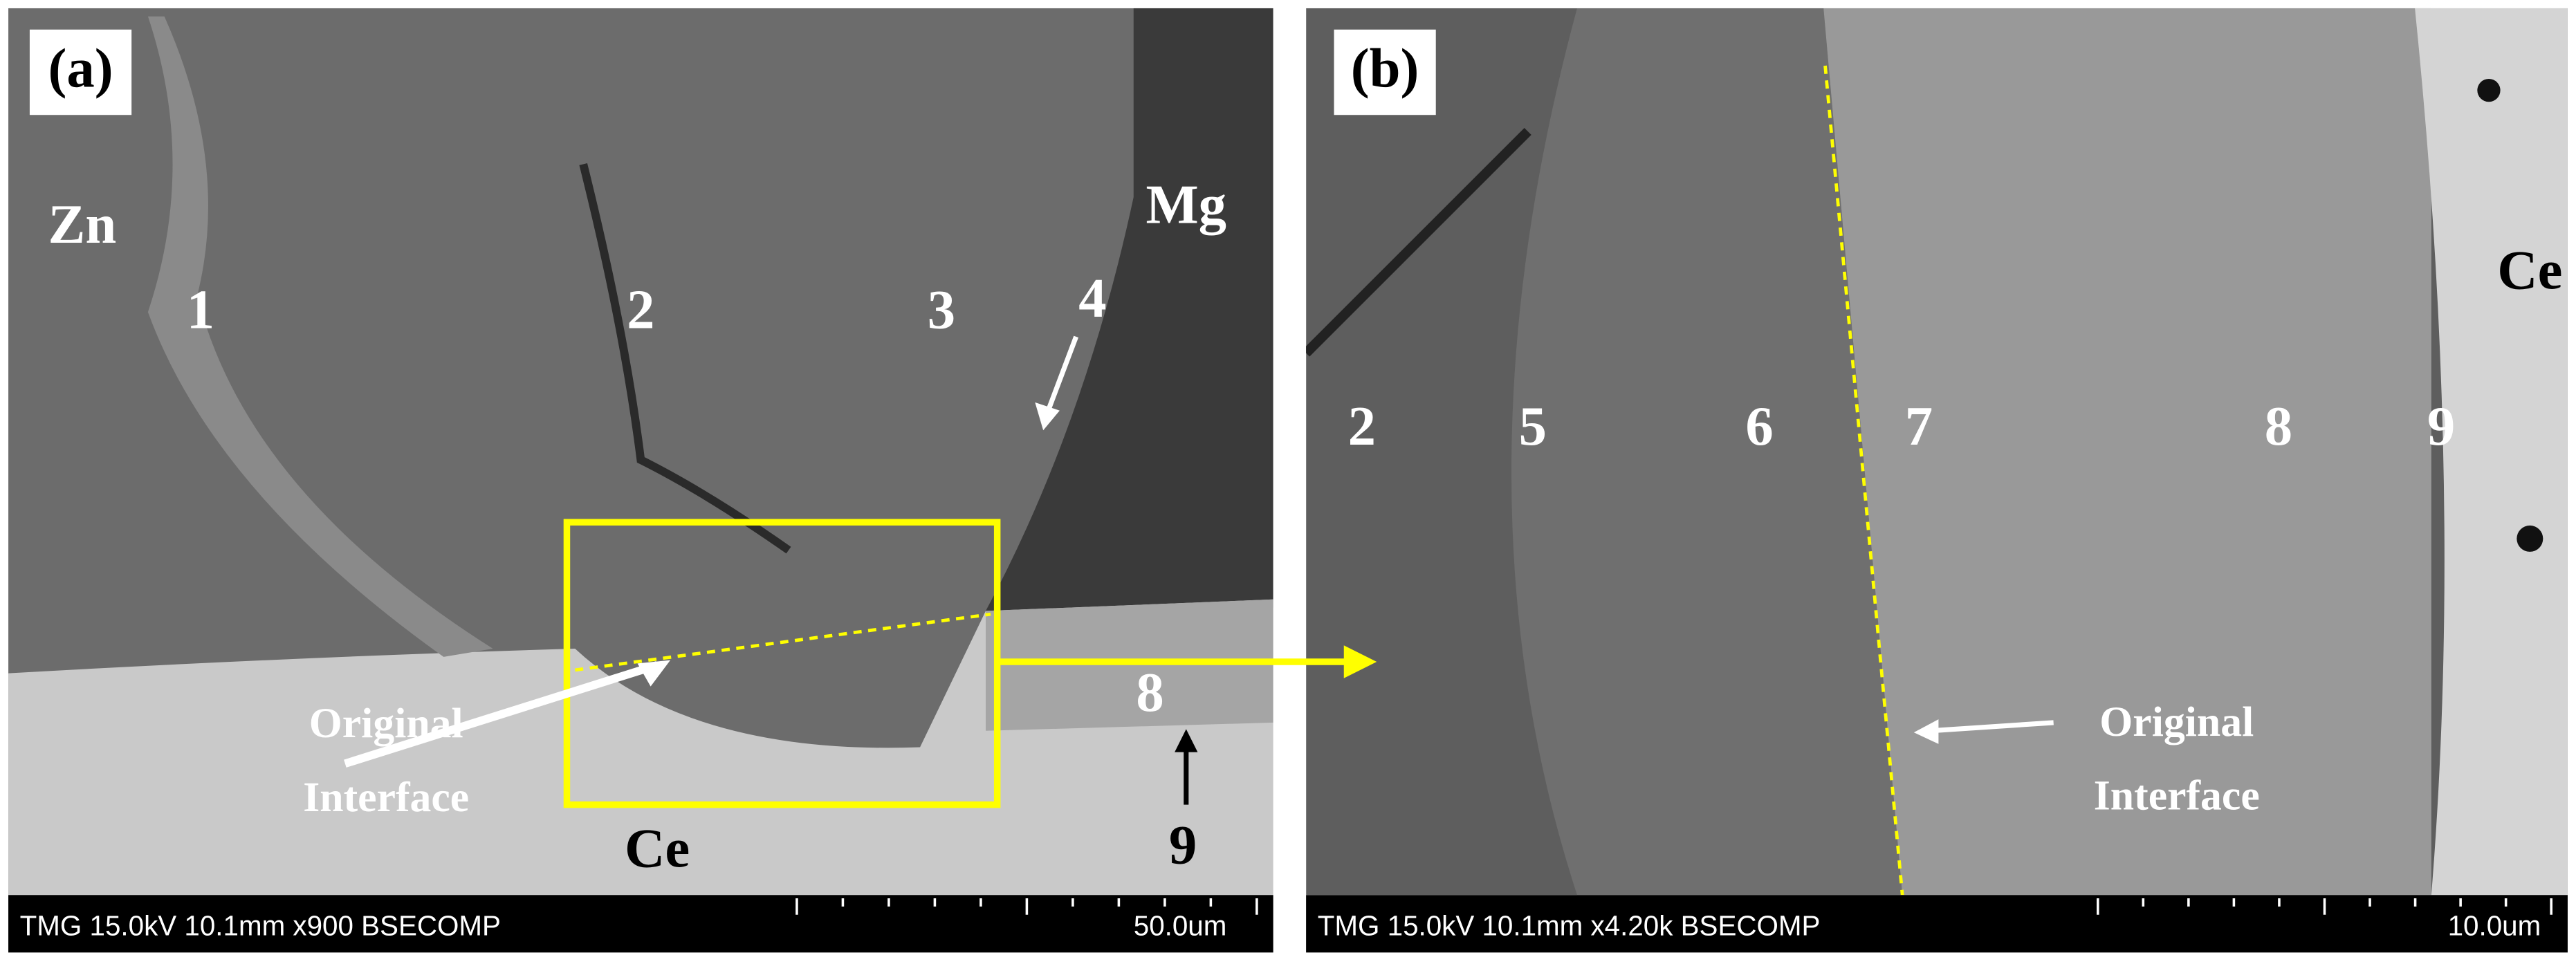 The height and width of the screenshot is (964, 2576). What do you see at coordinates (1673, 906) in the screenshot?
I see `scale-ticks` at bounding box center [1673, 906].